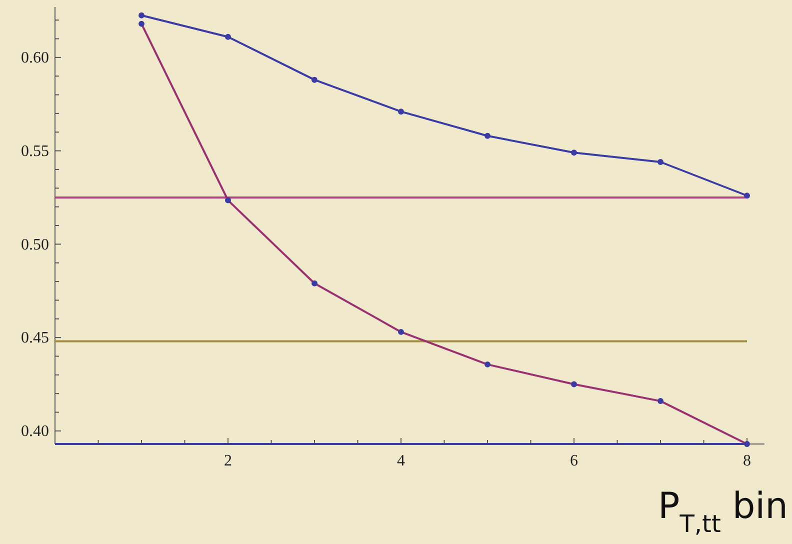 This screenshot has width=792, height=544. What do you see at coordinates (401, 461) in the screenshot?
I see `x-tick-label: 4` at bounding box center [401, 461].